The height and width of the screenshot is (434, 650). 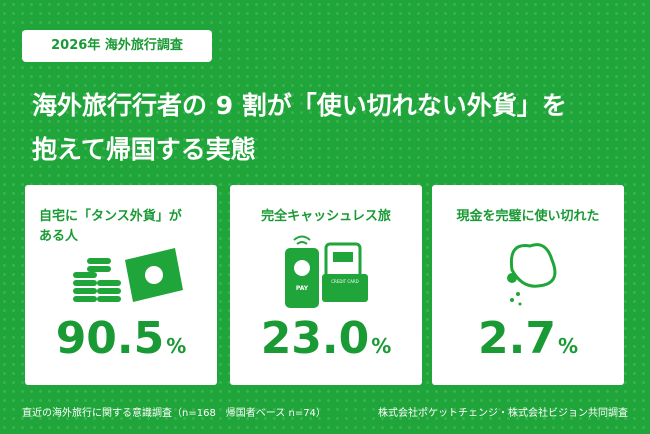 I want to click on stat-card: 完全キャッシュレス旅 PAY CREDIT CARD 23.0%, so click(x=326, y=285).